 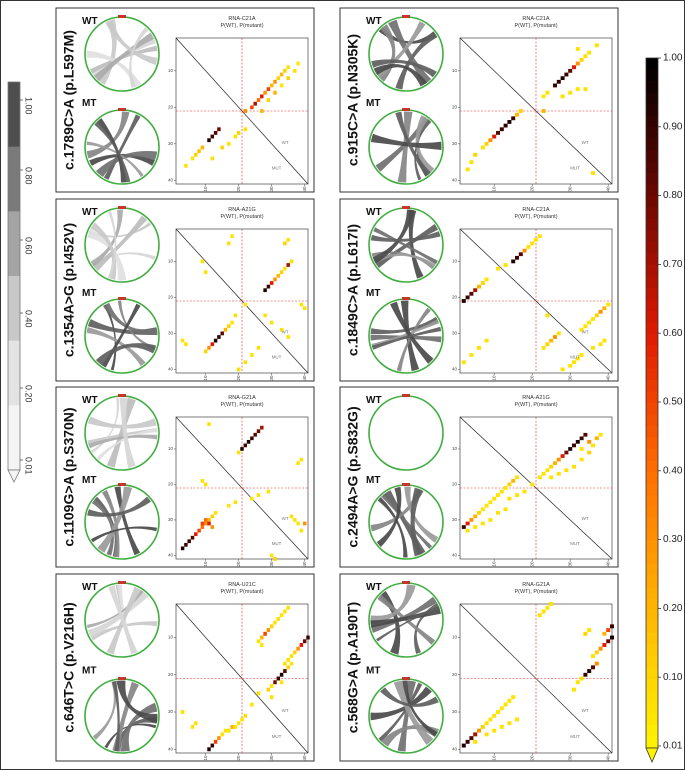 I want to click on x-tick-label: 20, so click(x=531, y=758).